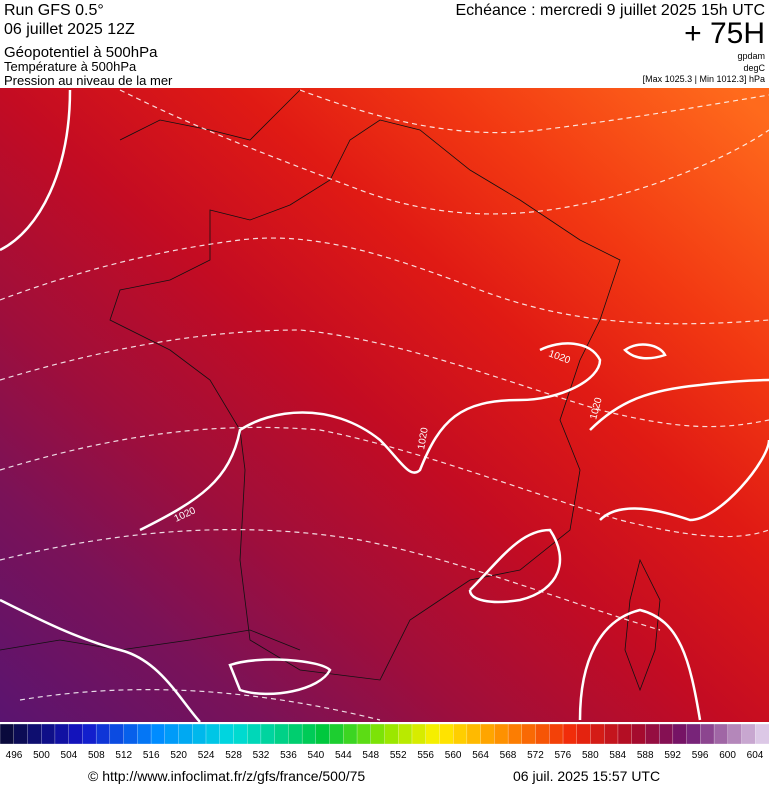  What do you see at coordinates (563, 755) in the screenshot?
I see `colorbar-label: 576` at bounding box center [563, 755].